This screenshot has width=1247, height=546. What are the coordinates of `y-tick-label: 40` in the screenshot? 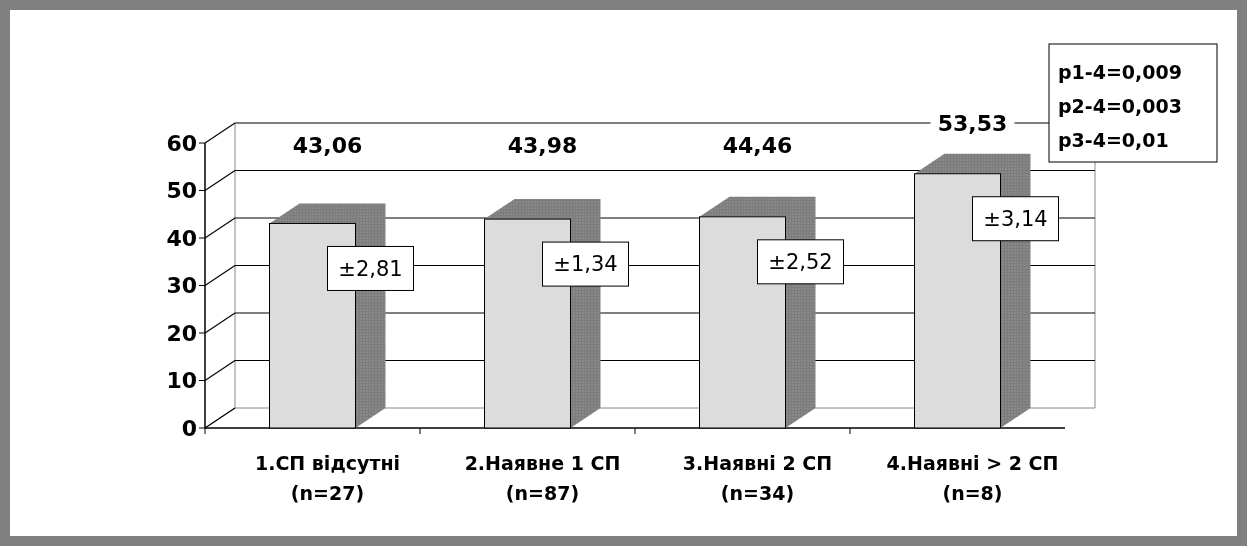 It's located at (181, 238).